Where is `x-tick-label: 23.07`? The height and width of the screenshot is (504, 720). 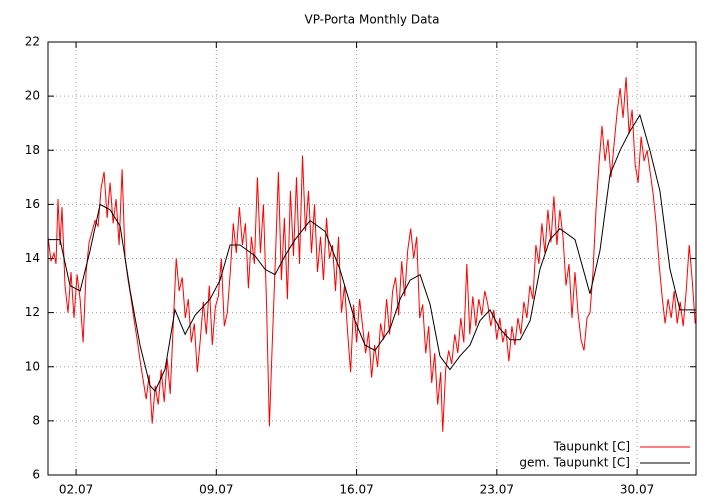 x-tick-label: 23.07 is located at coordinates (497, 490).